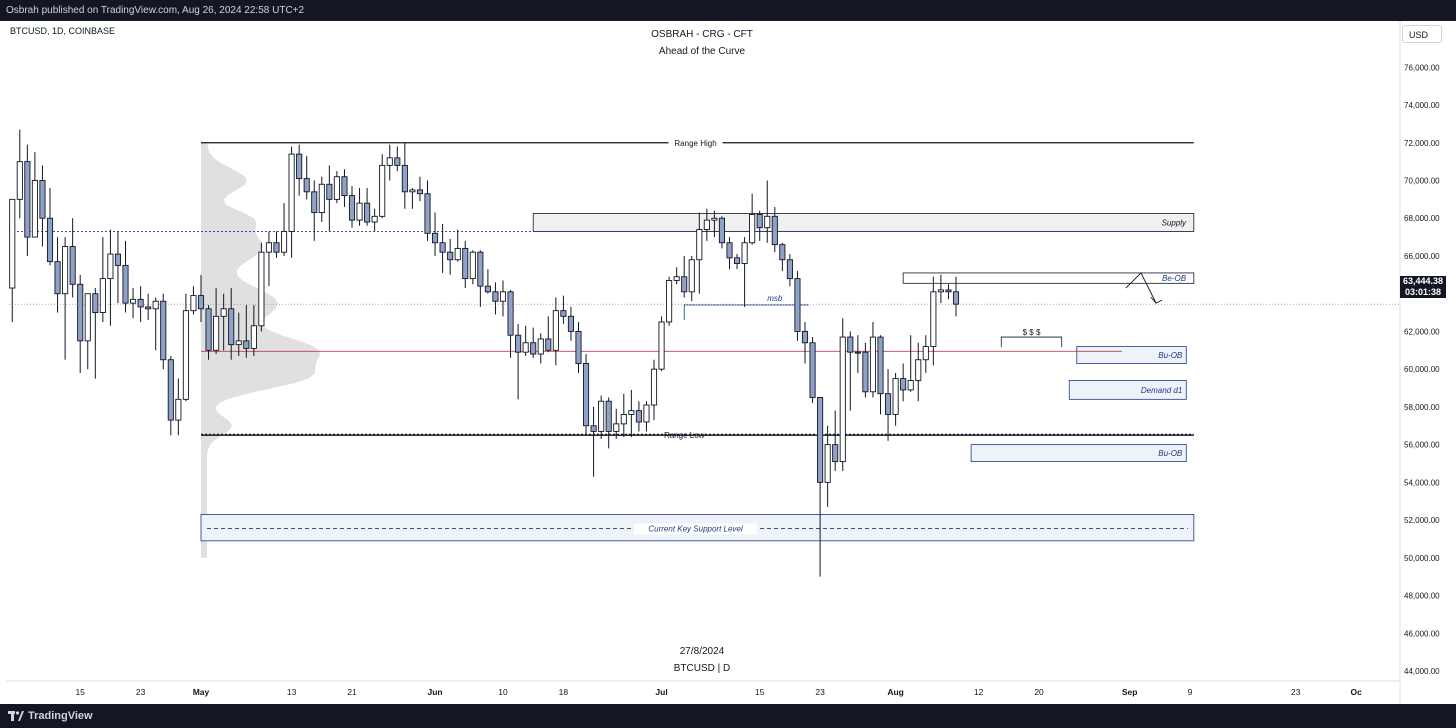  What do you see at coordinates (703, 688) in the screenshot?
I see `time-axis: 15 23 May 13 21 Jun 10 18 Jul 15 23 Aug 12 20 Sep 9 23 Oc` at bounding box center [703, 688].